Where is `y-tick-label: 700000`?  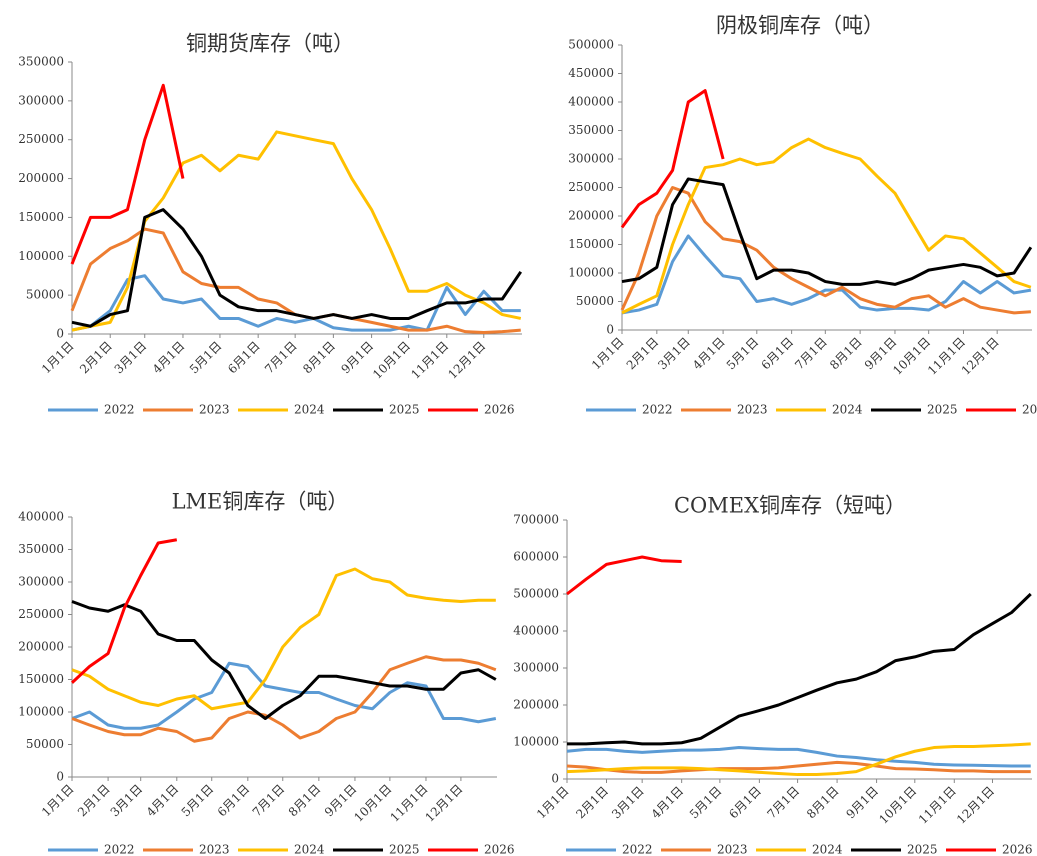 y-tick-label: 700000 is located at coordinates (536, 520).